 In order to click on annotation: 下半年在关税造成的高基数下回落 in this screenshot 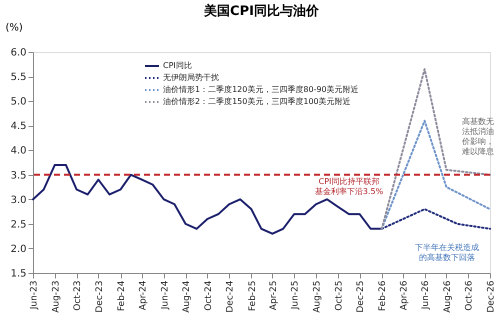, I will do `click(447, 252)`.